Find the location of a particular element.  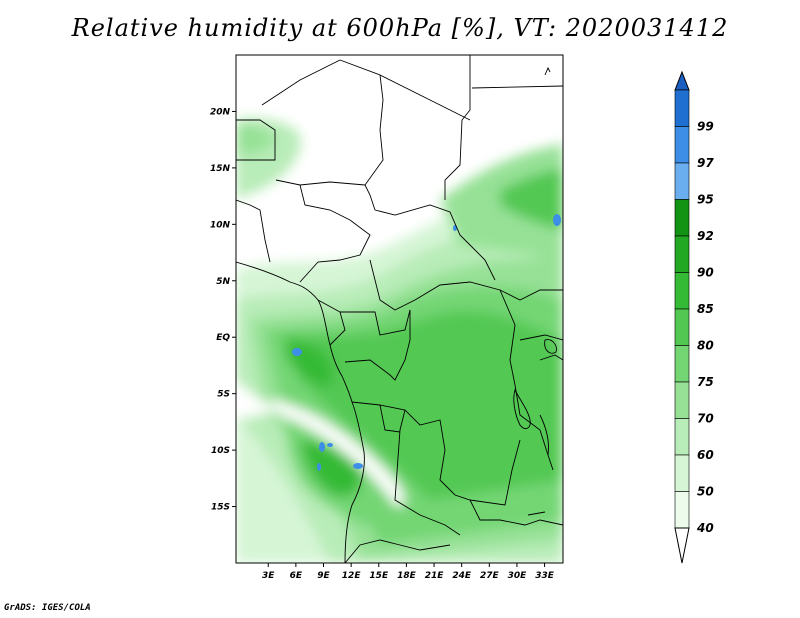

lat-tick-label: 15S is located at coordinates (220, 508).